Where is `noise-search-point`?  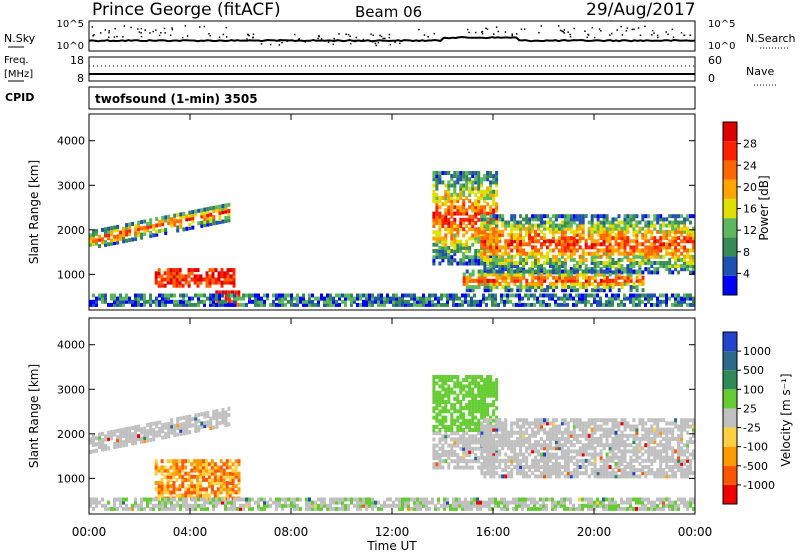 noise-search-point is located at coordinates (424, 35).